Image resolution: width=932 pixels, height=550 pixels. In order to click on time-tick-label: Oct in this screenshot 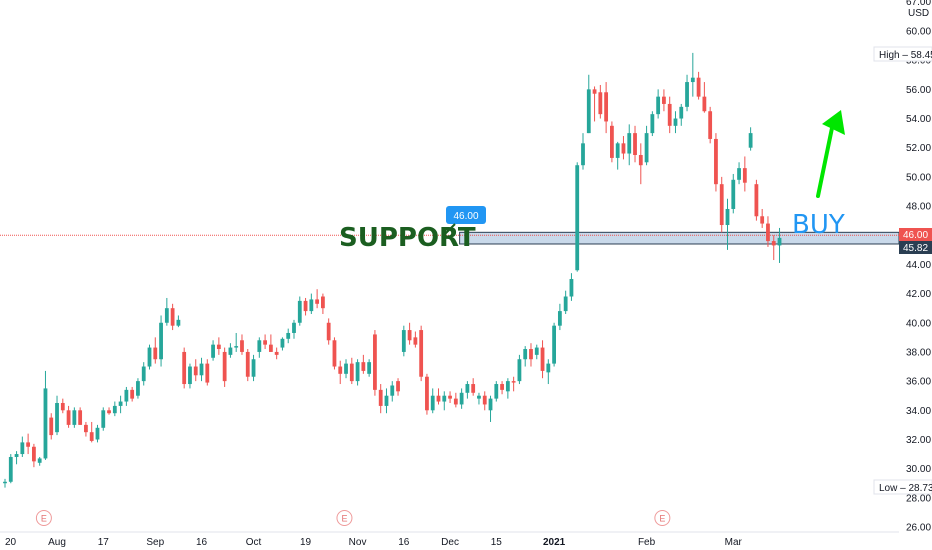, I will do `click(254, 542)`.